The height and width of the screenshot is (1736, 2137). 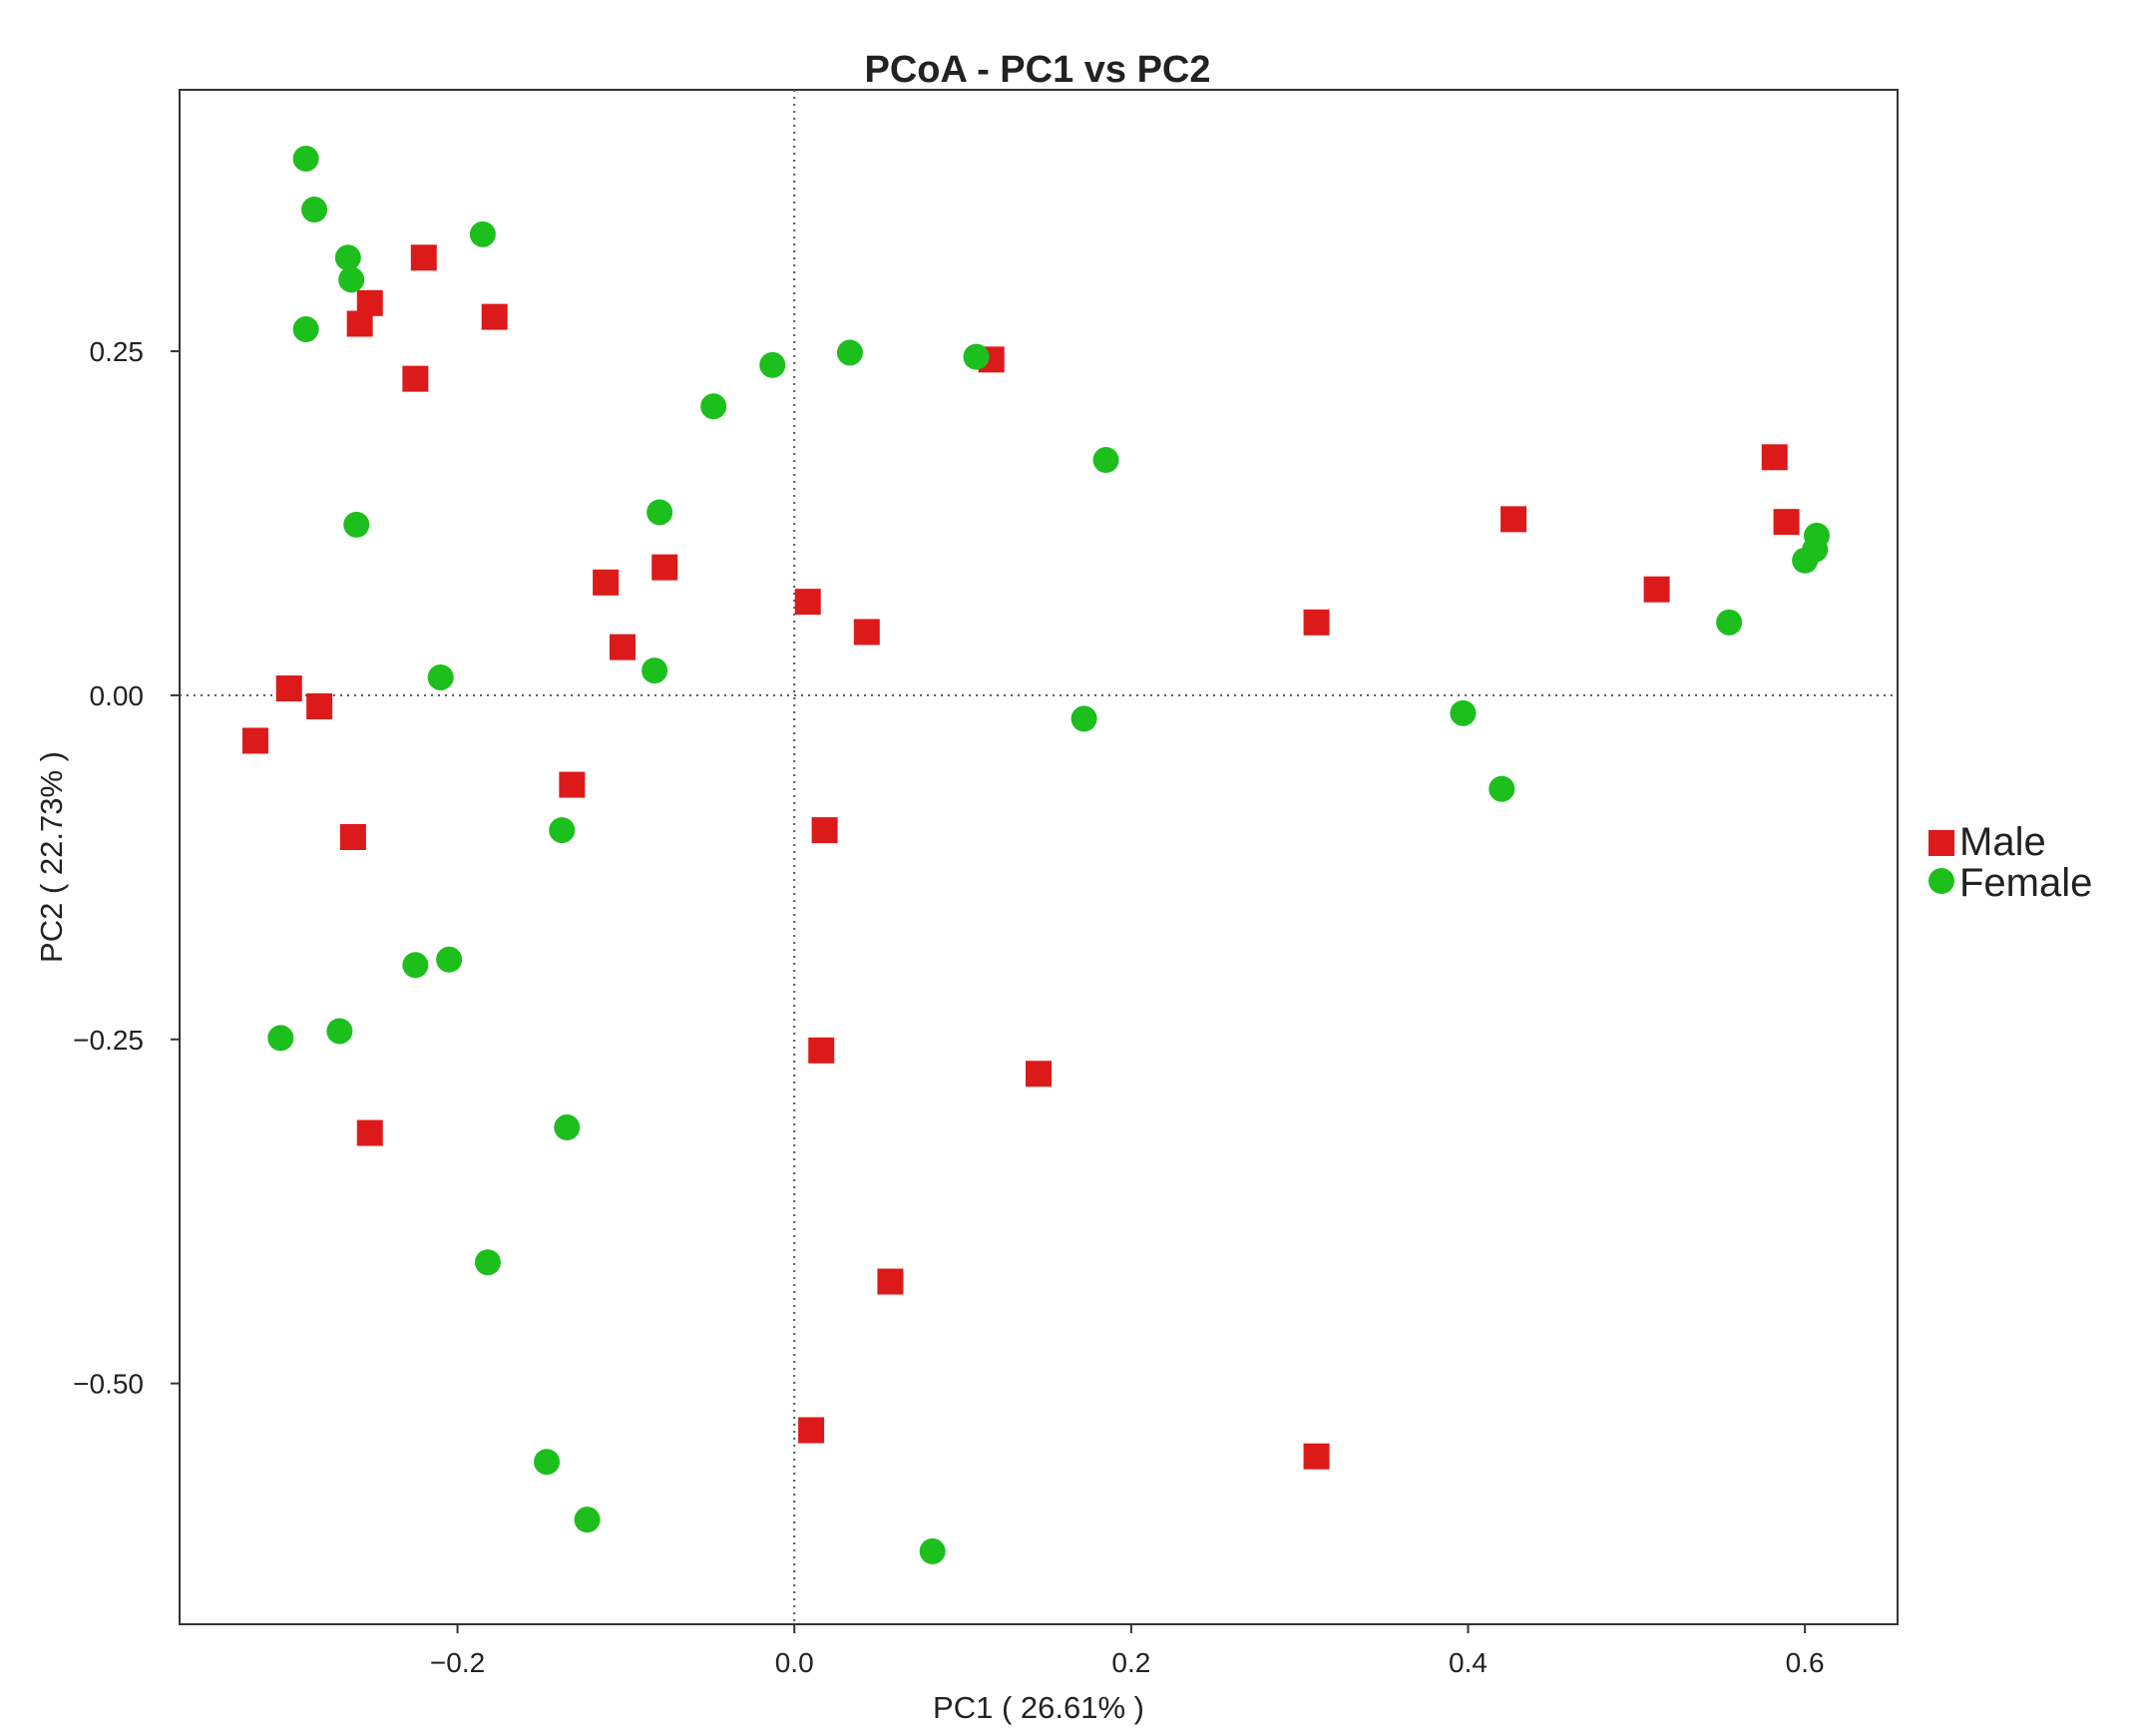 I want to click on legend: Male Female, so click(x=2010, y=862).